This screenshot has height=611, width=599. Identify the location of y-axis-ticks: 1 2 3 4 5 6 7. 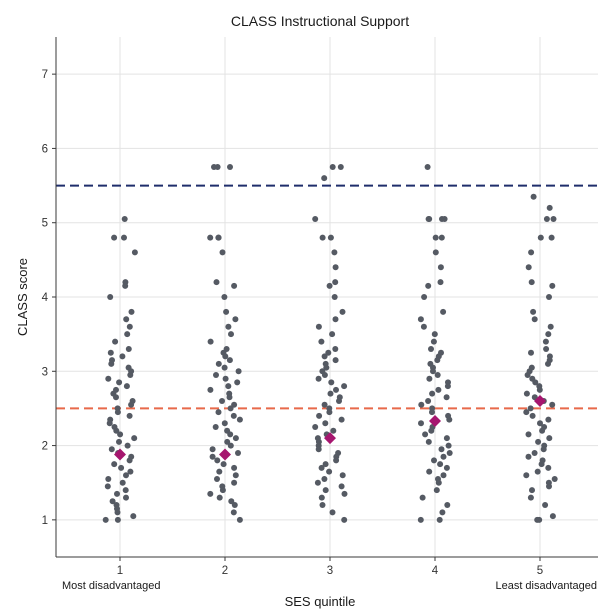
(49, 298).